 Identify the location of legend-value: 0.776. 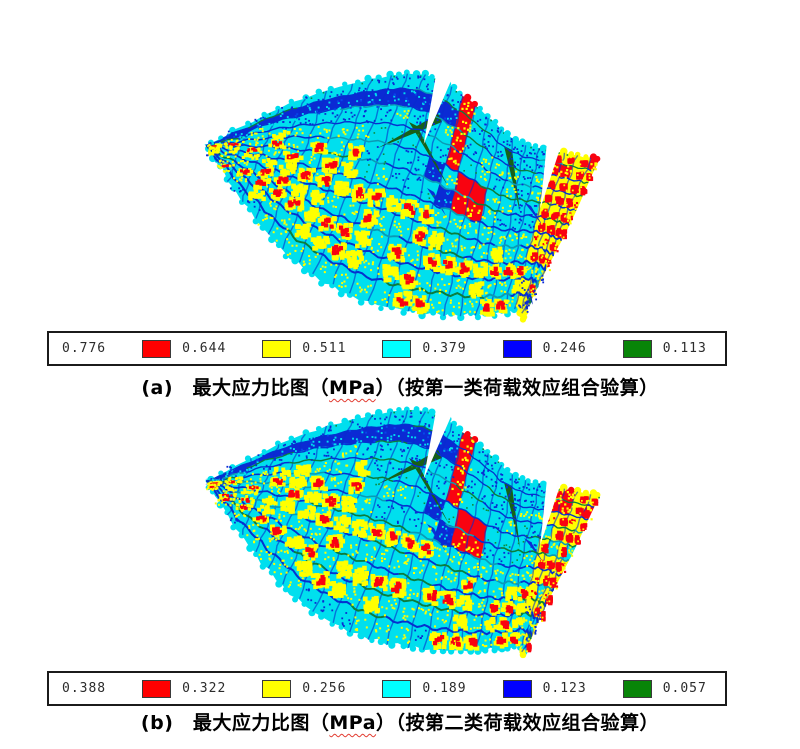
(84, 348).